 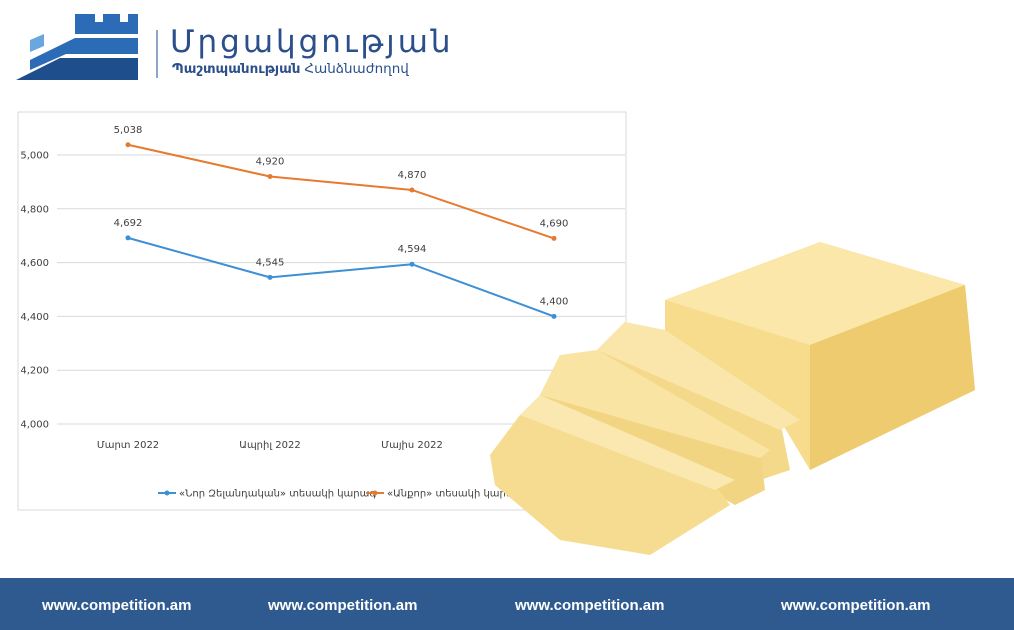 What do you see at coordinates (356, 69) in the screenshot?
I see `logo-subtitle-rest: Հանձնաժողով` at bounding box center [356, 69].